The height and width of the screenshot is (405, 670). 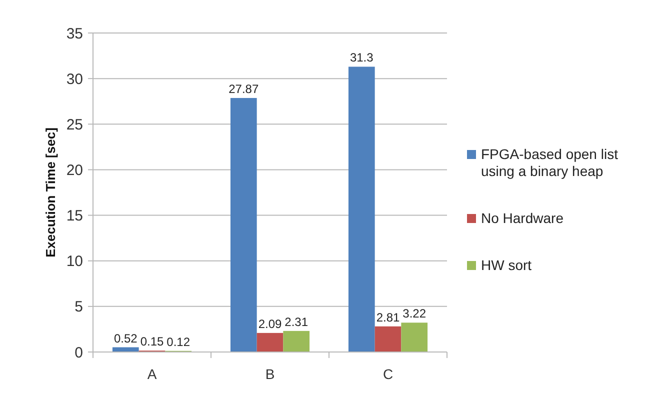 I want to click on data-label: 2.31, so click(x=296, y=321).